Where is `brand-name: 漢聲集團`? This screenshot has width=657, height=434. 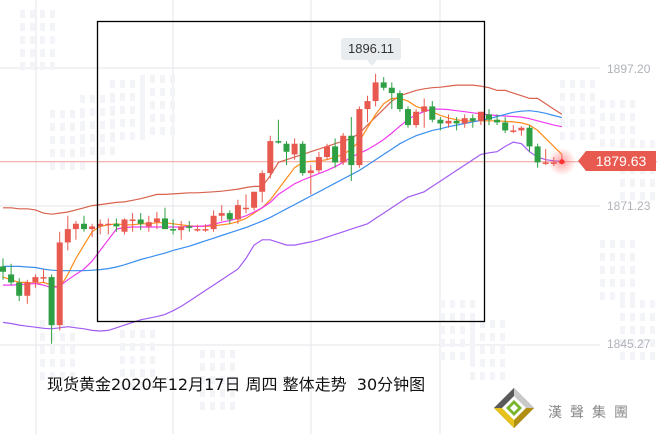
brand-name: 漢聲集團 is located at coordinates (592, 413).